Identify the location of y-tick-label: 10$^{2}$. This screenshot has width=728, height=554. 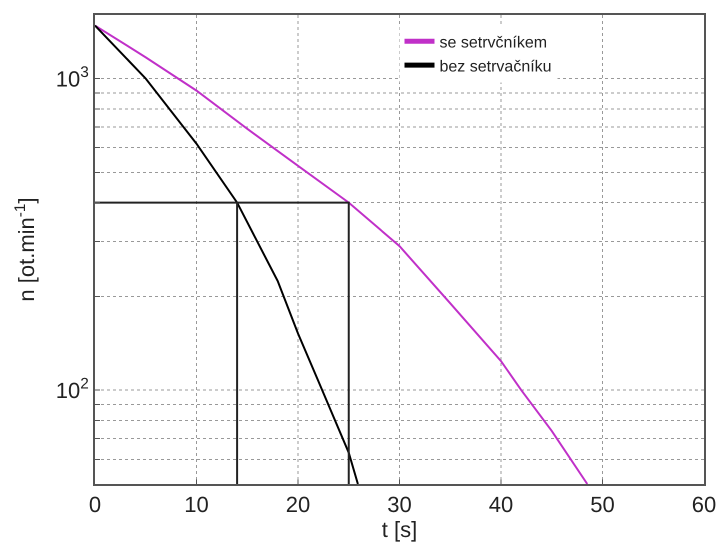
(72, 389).